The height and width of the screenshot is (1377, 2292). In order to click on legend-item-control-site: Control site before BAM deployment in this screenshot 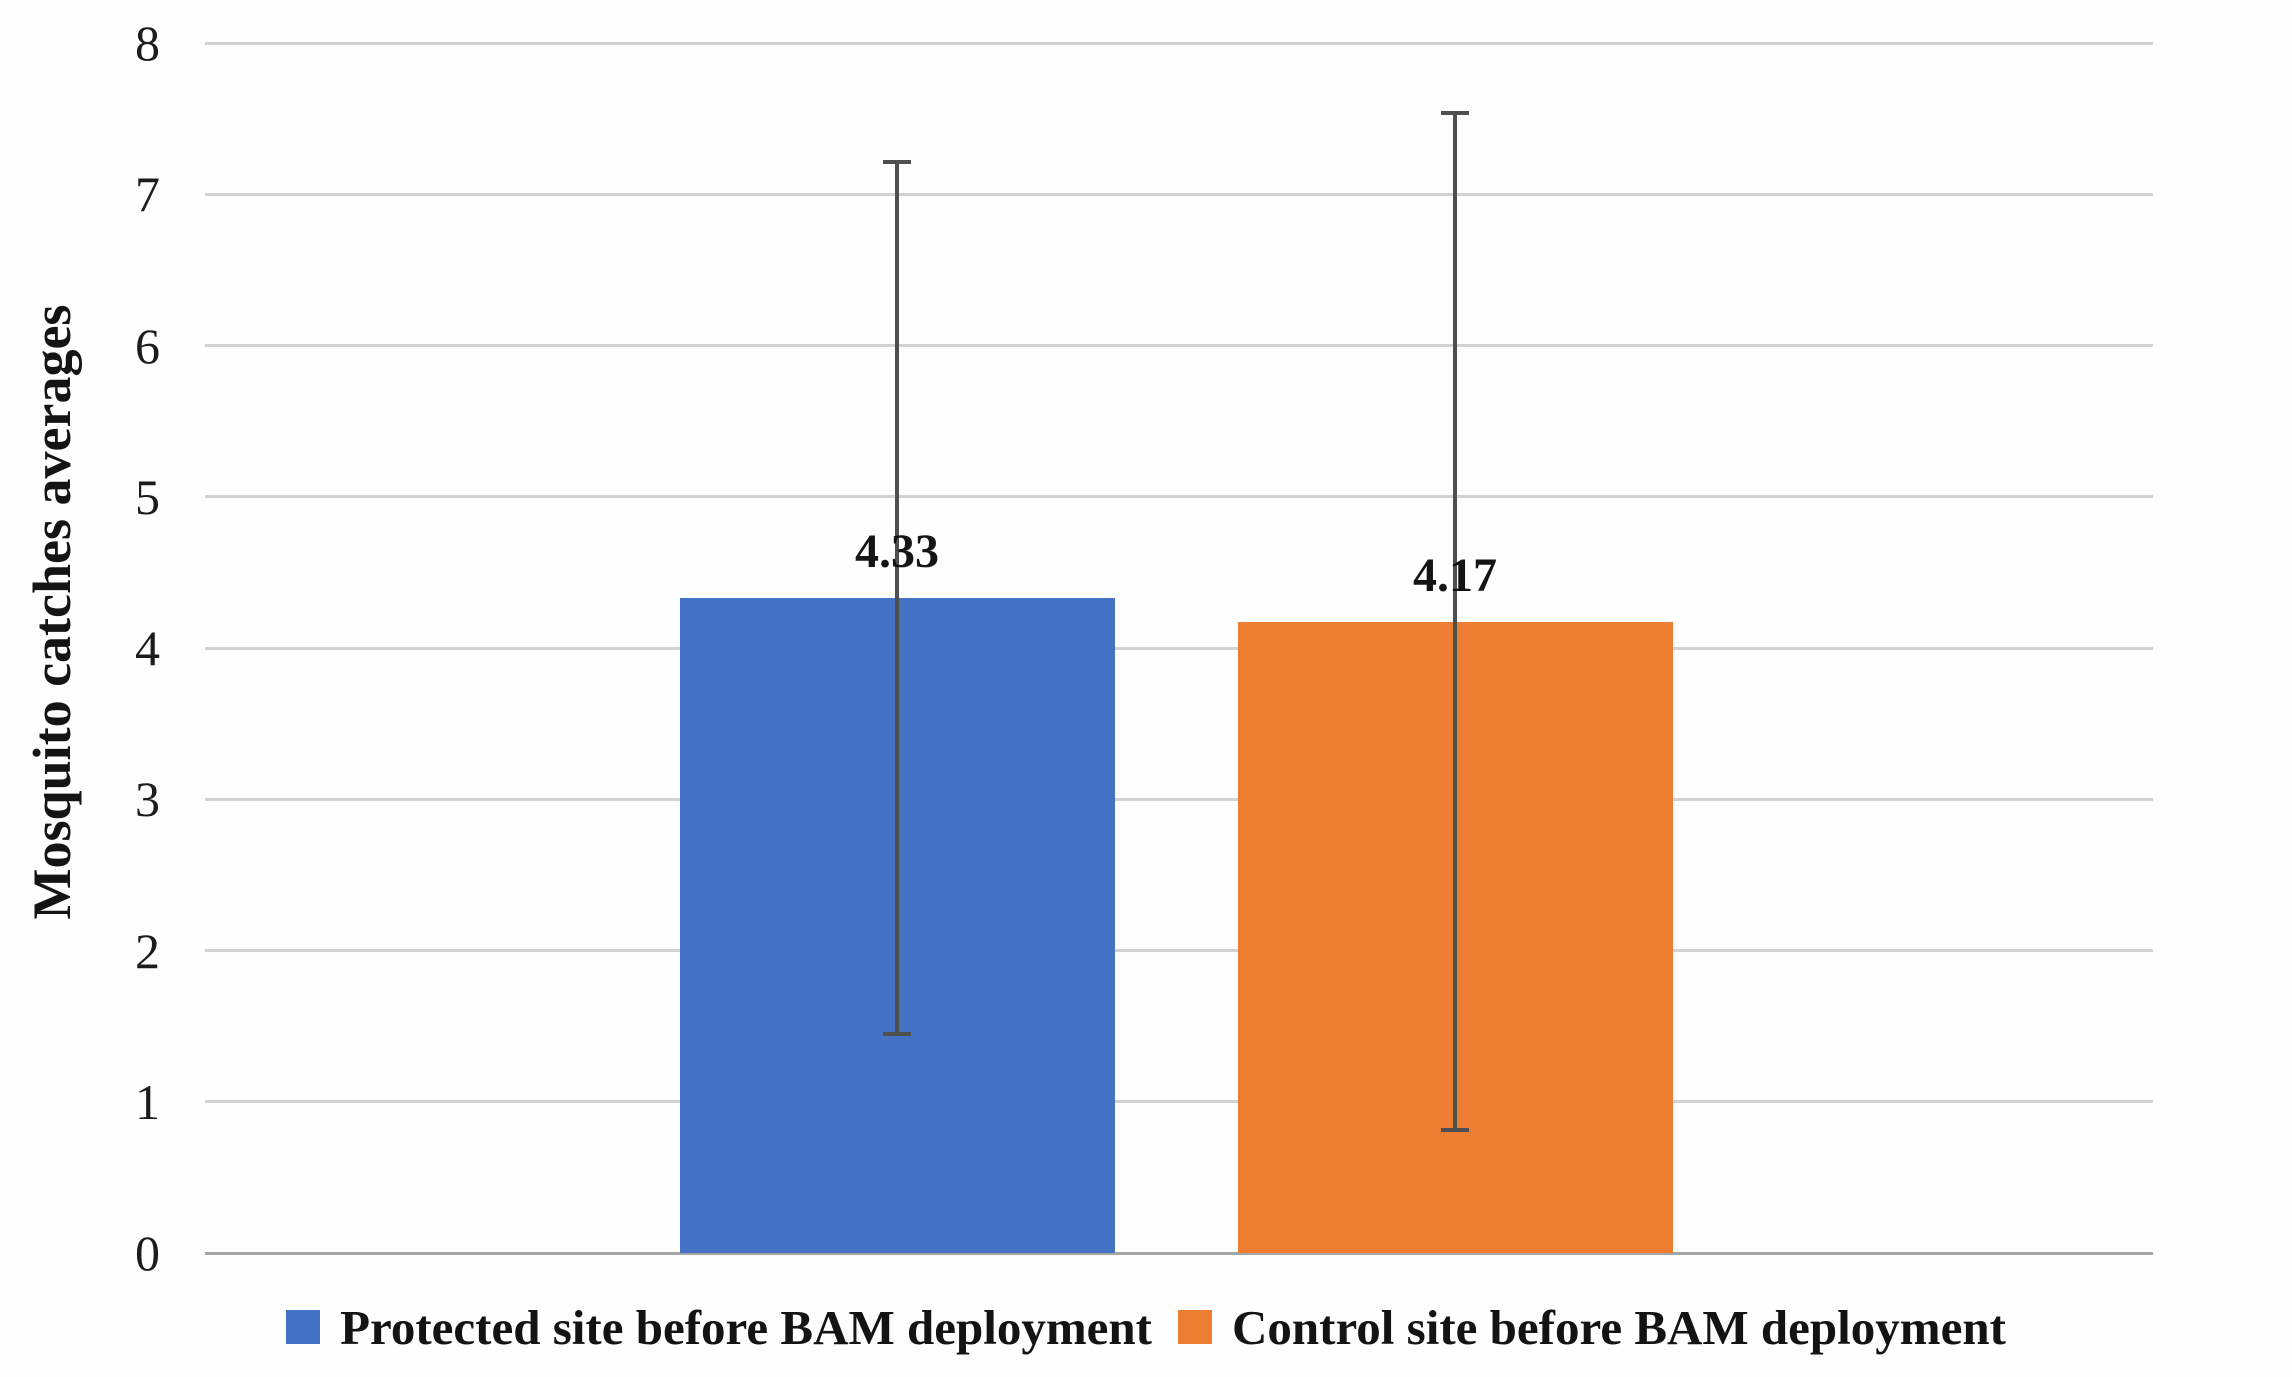, I will do `click(1591, 1327)`.